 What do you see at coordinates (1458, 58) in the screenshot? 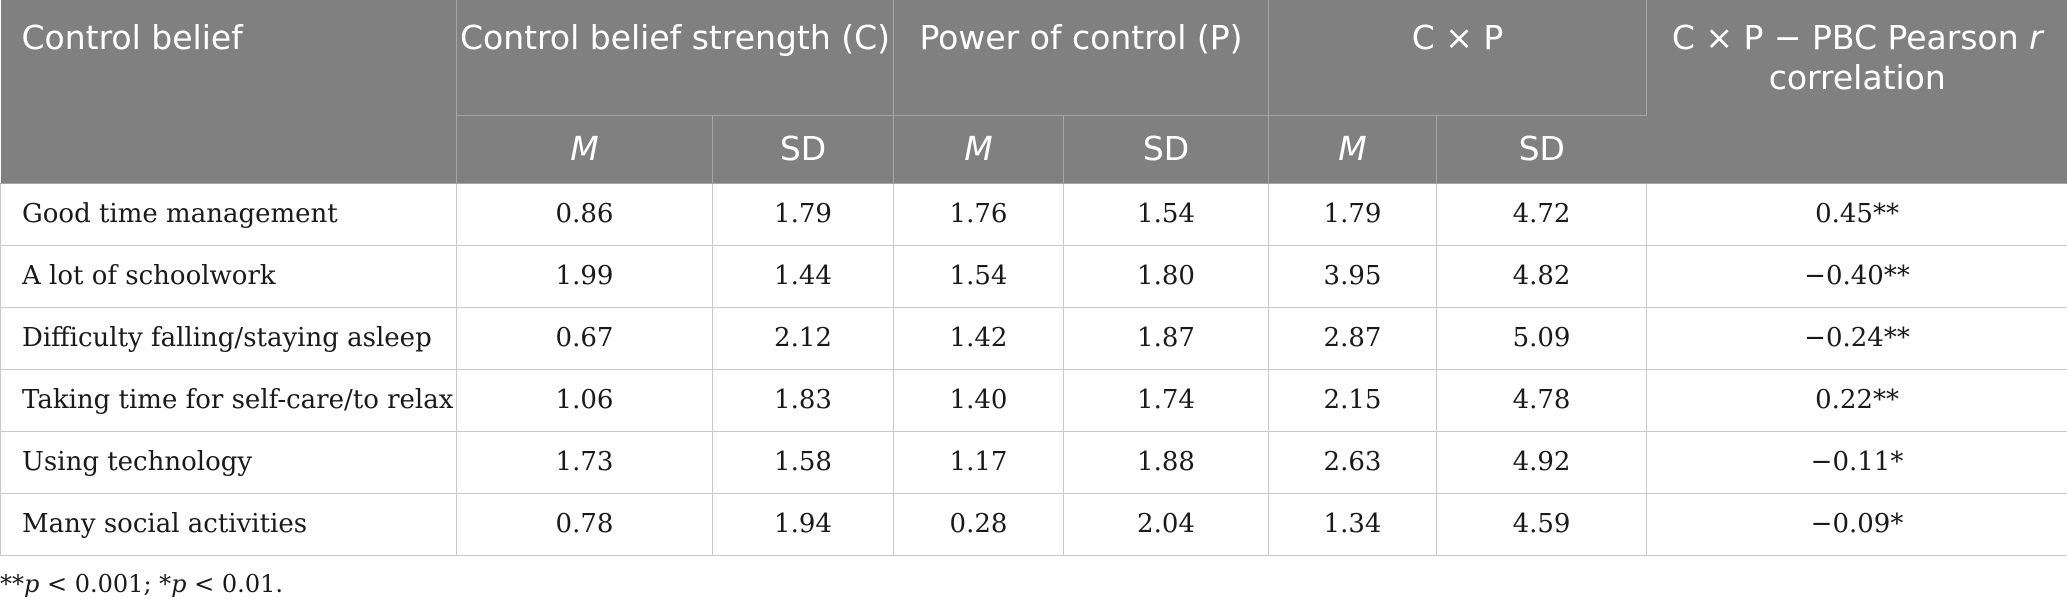
I see `header-cxp: C × P` at bounding box center [1458, 58].